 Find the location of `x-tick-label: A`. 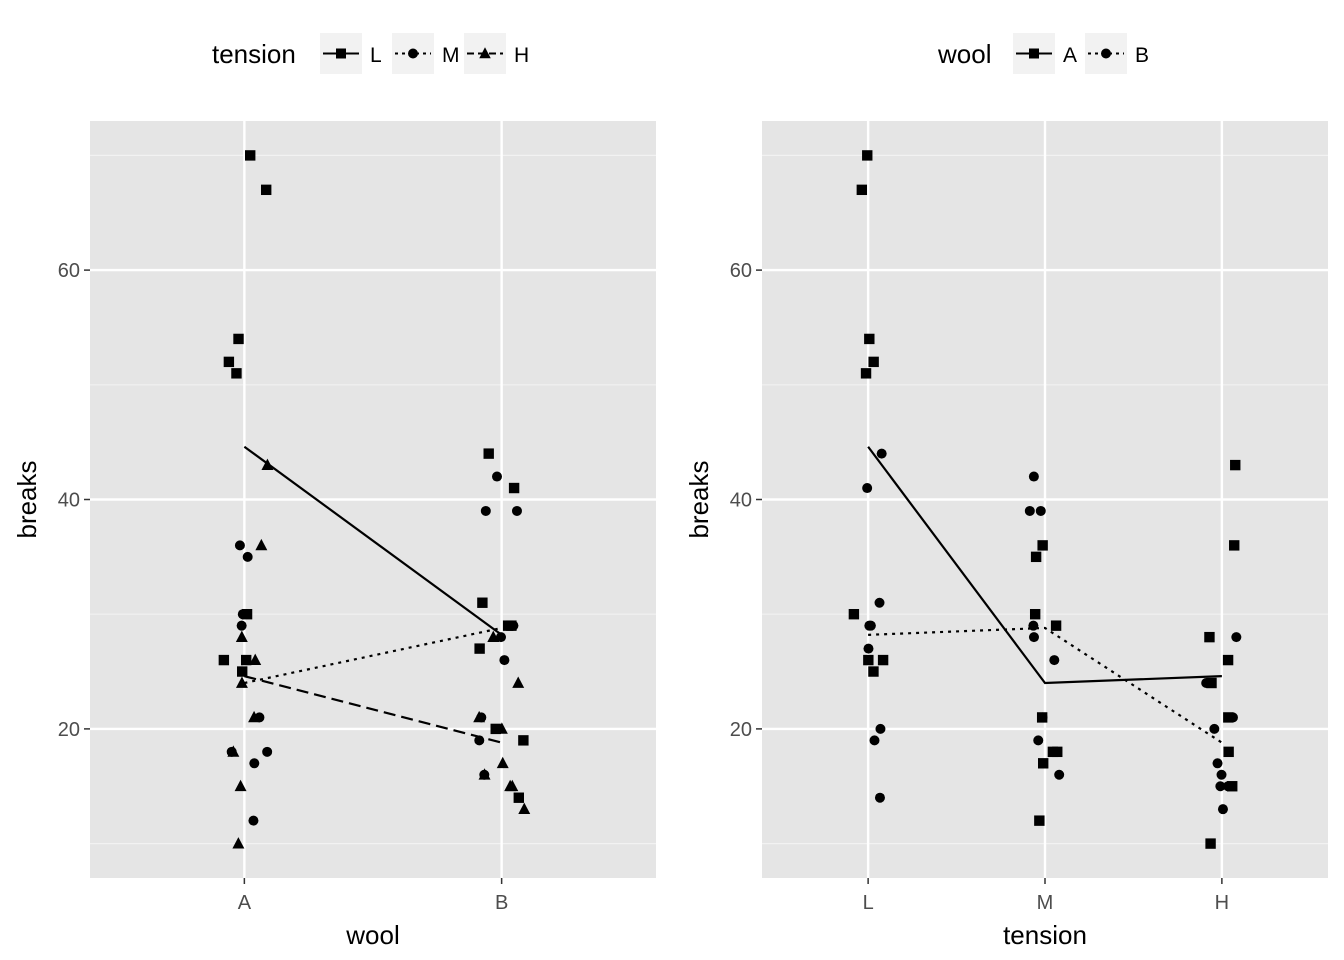

x-tick-label: A is located at coordinates (245, 903).